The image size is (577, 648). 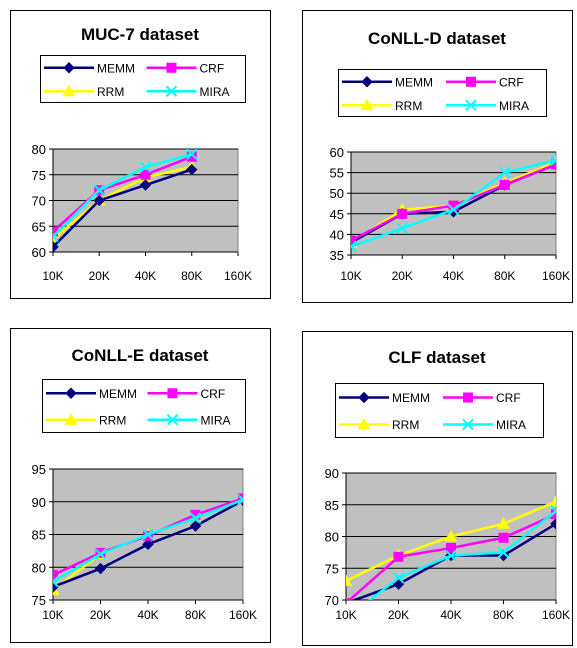 What do you see at coordinates (337, 234) in the screenshot?
I see `y-tick-label: 40` at bounding box center [337, 234].